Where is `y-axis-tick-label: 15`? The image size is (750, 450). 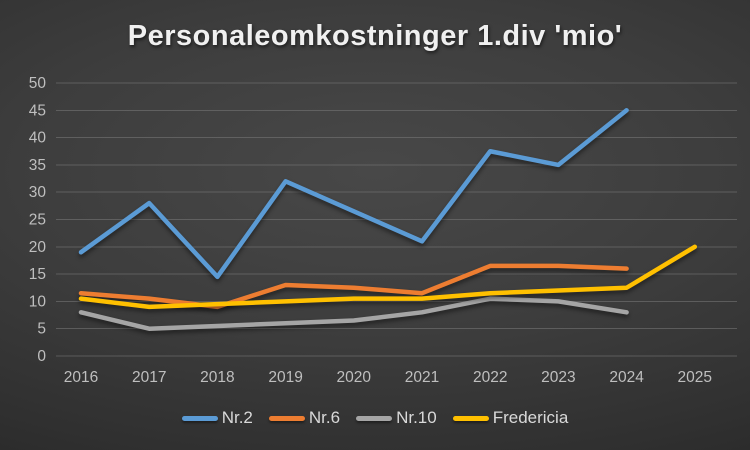 y-axis-tick-label: 15 is located at coordinates (37, 274).